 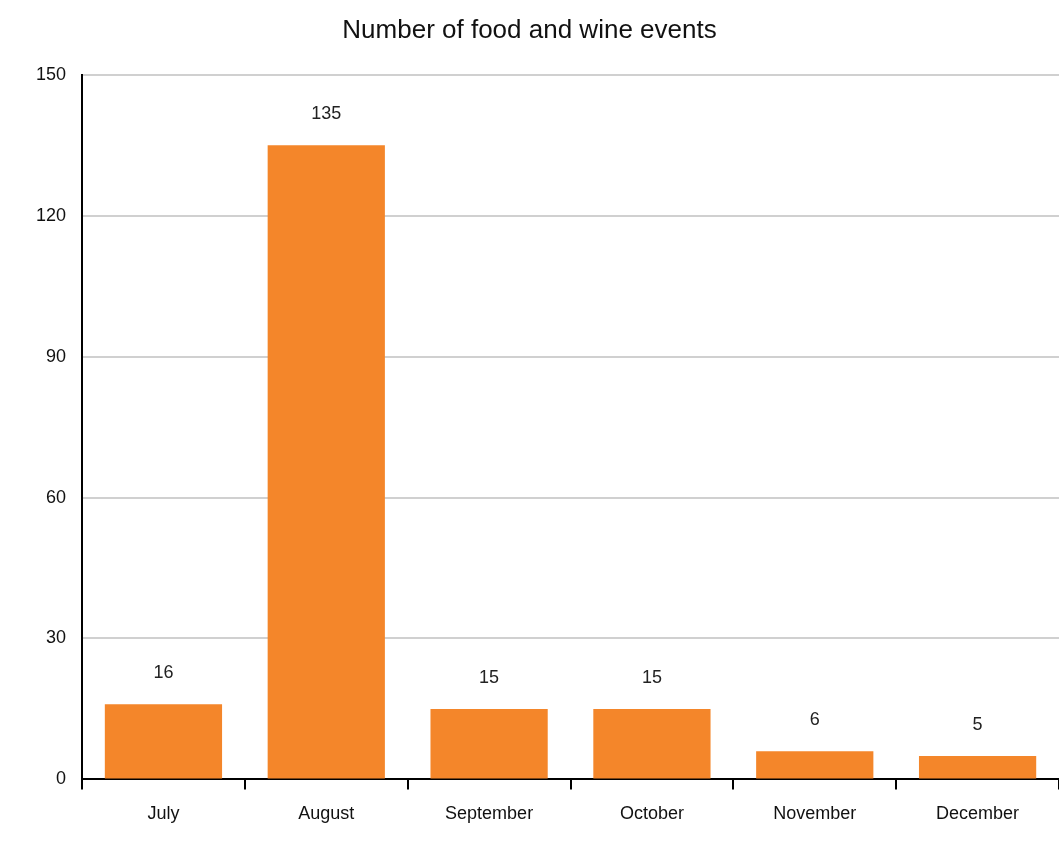 I want to click on x-tick-label: December, so click(x=978, y=813).